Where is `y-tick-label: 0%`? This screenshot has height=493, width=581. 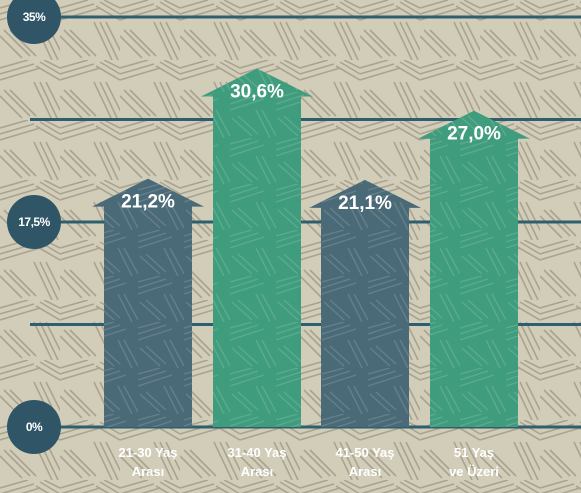
y-tick-label: 0% is located at coordinates (34, 427).